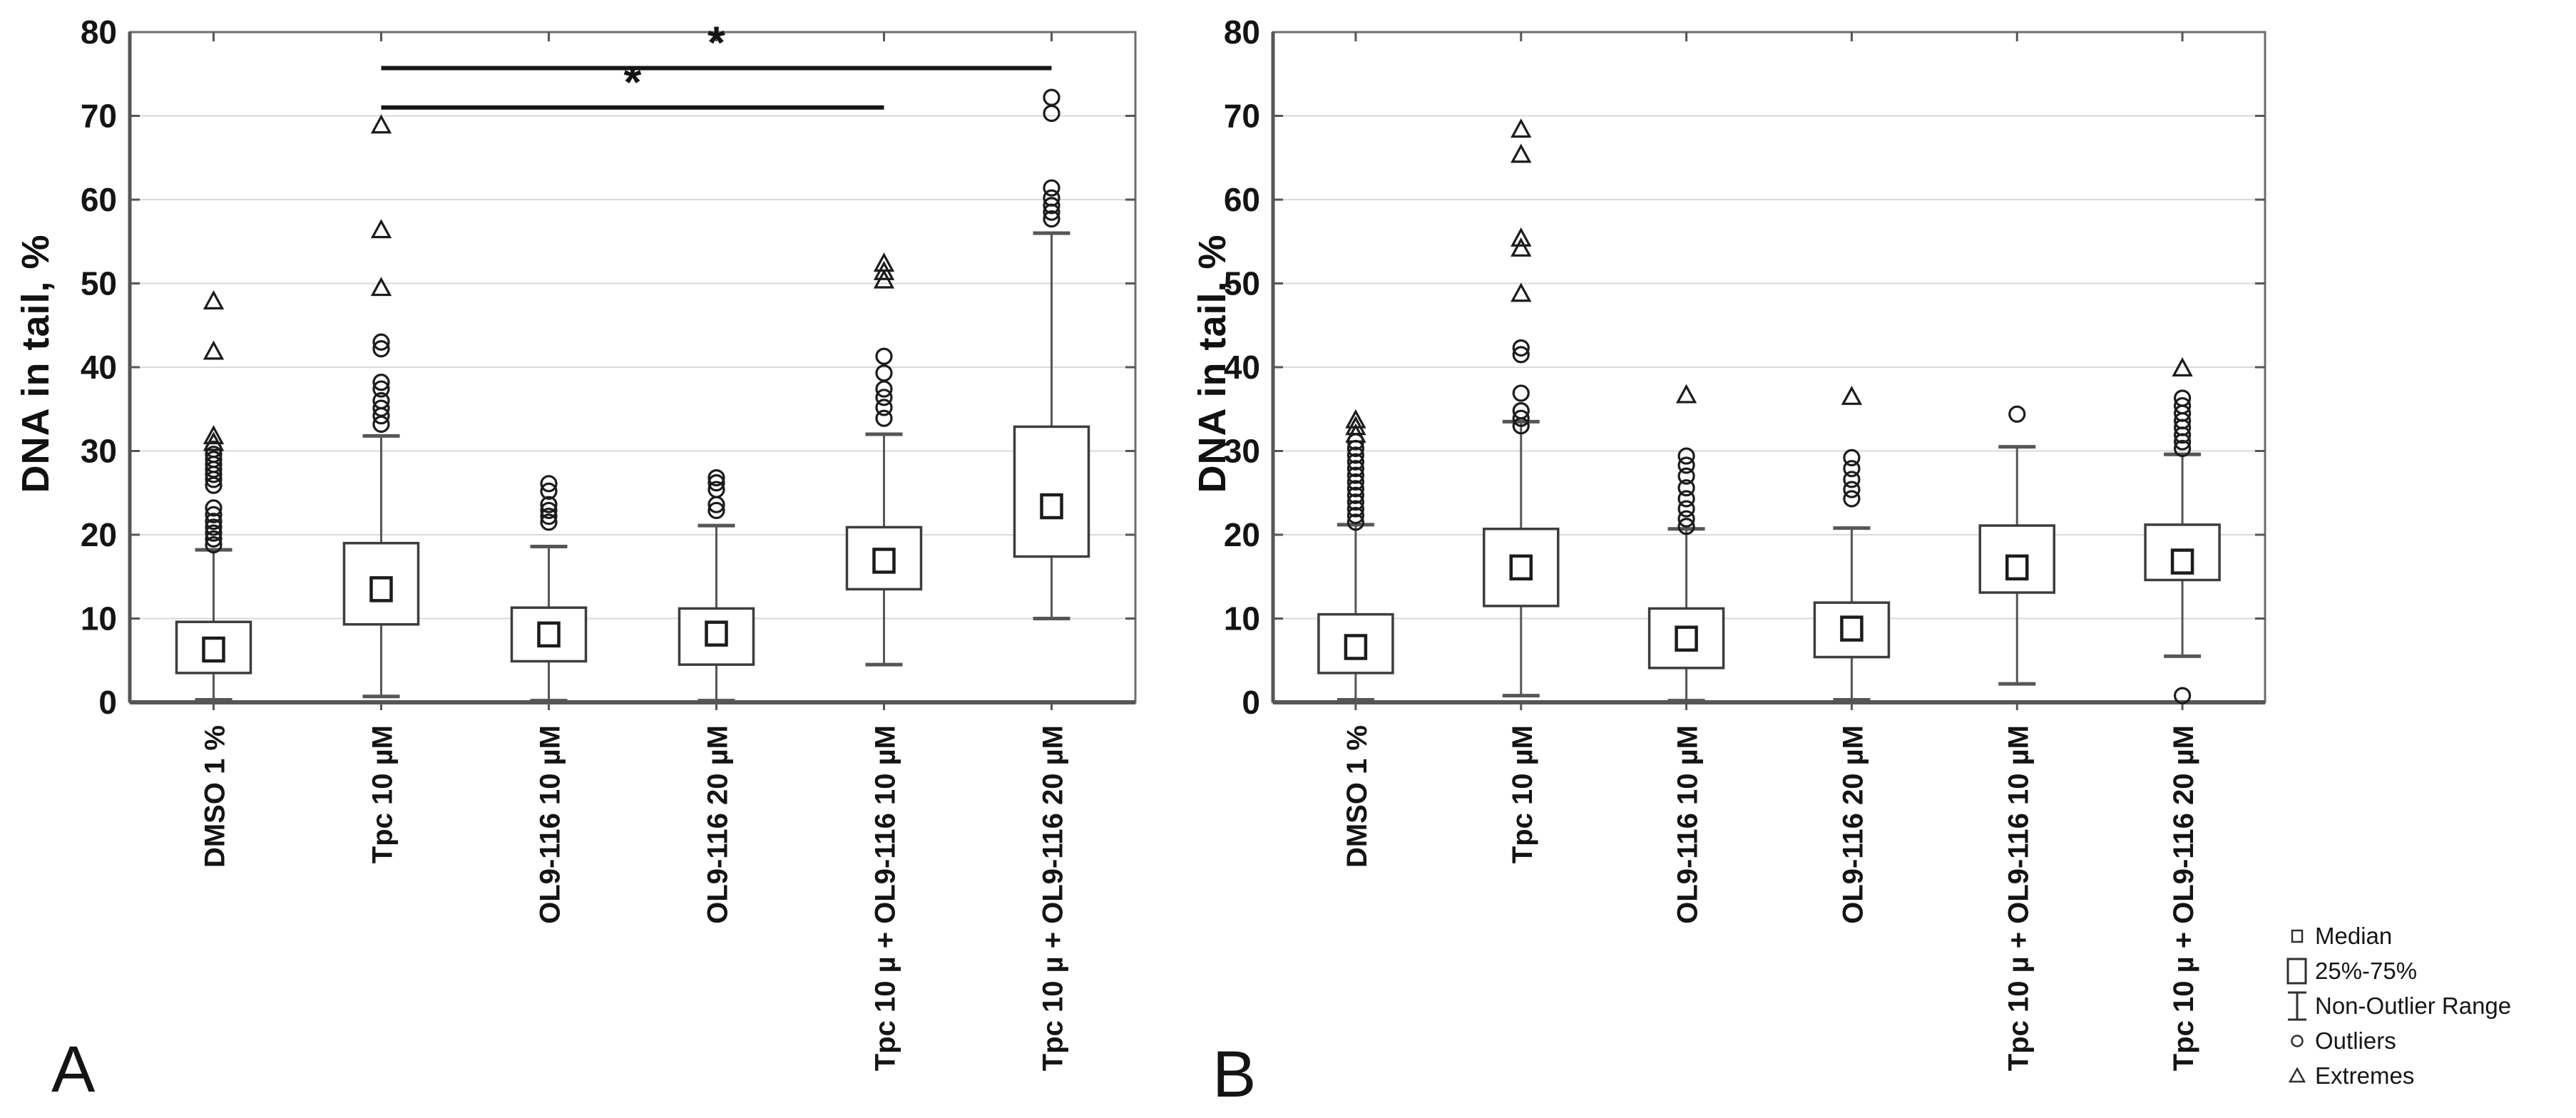  What do you see at coordinates (35, 363) in the screenshot?
I see `panel-a-y-axis-title: DNA in tail, %` at bounding box center [35, 363].